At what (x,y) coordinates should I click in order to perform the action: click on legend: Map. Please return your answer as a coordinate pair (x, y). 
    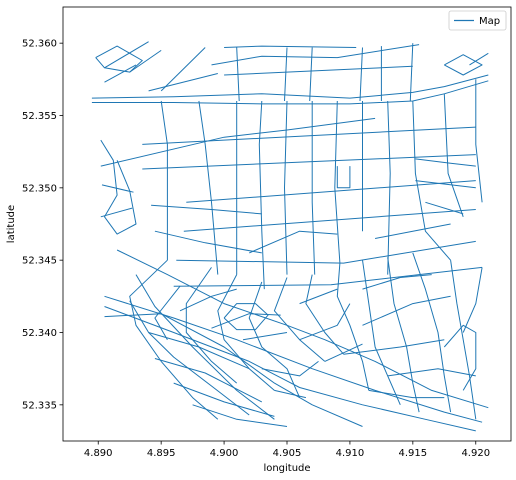
    Looking at the image, I should click on (477, 20).